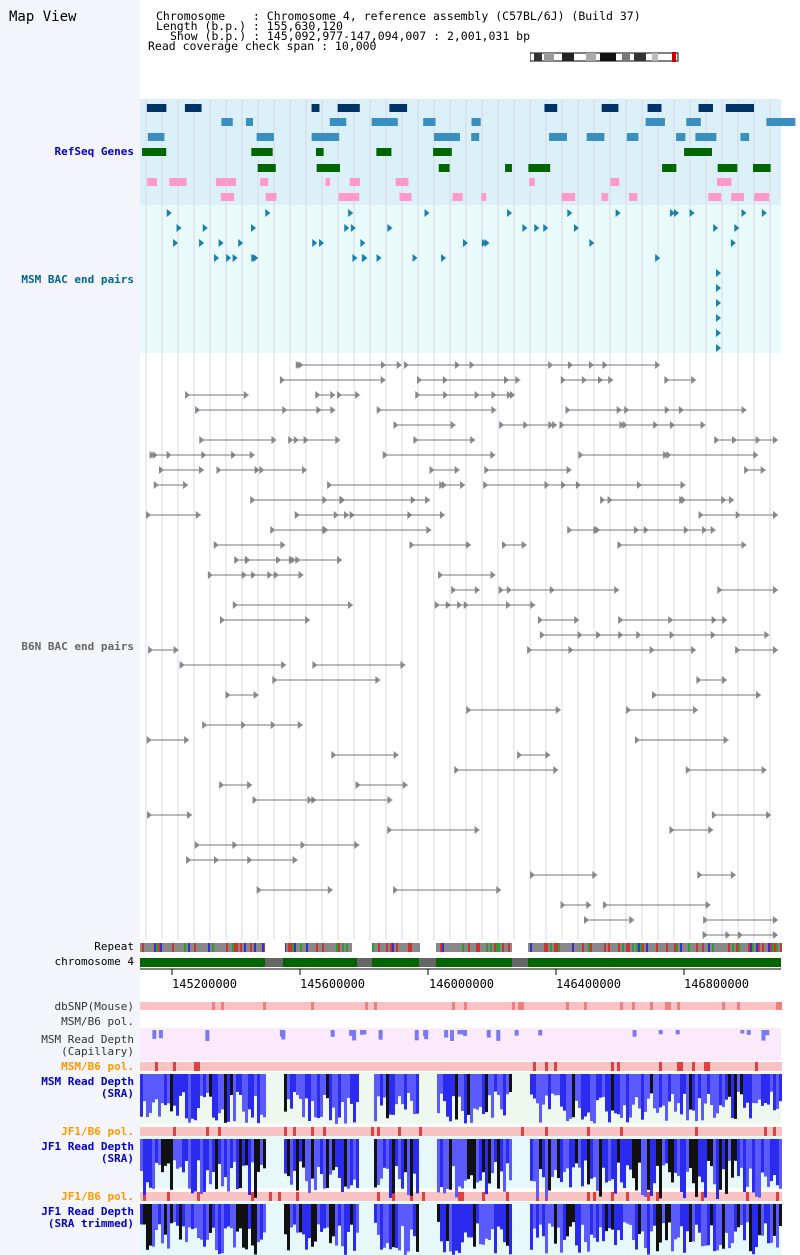 This screenshot has width=800, height=1255. What do you see at coordinates (77, 279) in the screenshot?
I see `msm-bac-label: MSM BAC end pairs` at bounding box center [77, 279].